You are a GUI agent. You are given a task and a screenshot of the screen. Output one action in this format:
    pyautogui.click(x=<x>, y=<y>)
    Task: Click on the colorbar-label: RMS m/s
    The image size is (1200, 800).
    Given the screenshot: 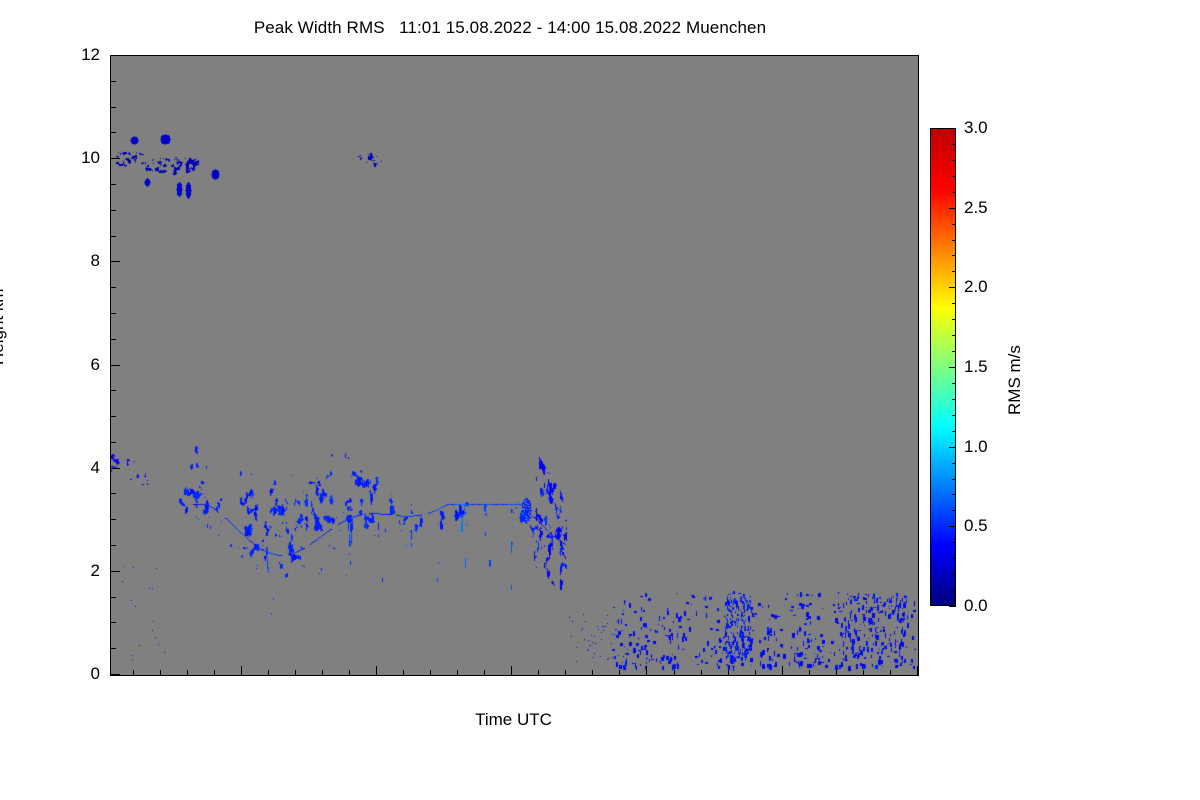 What is the action you would take?
    pyautogui.click(x=1014, y=380)
    